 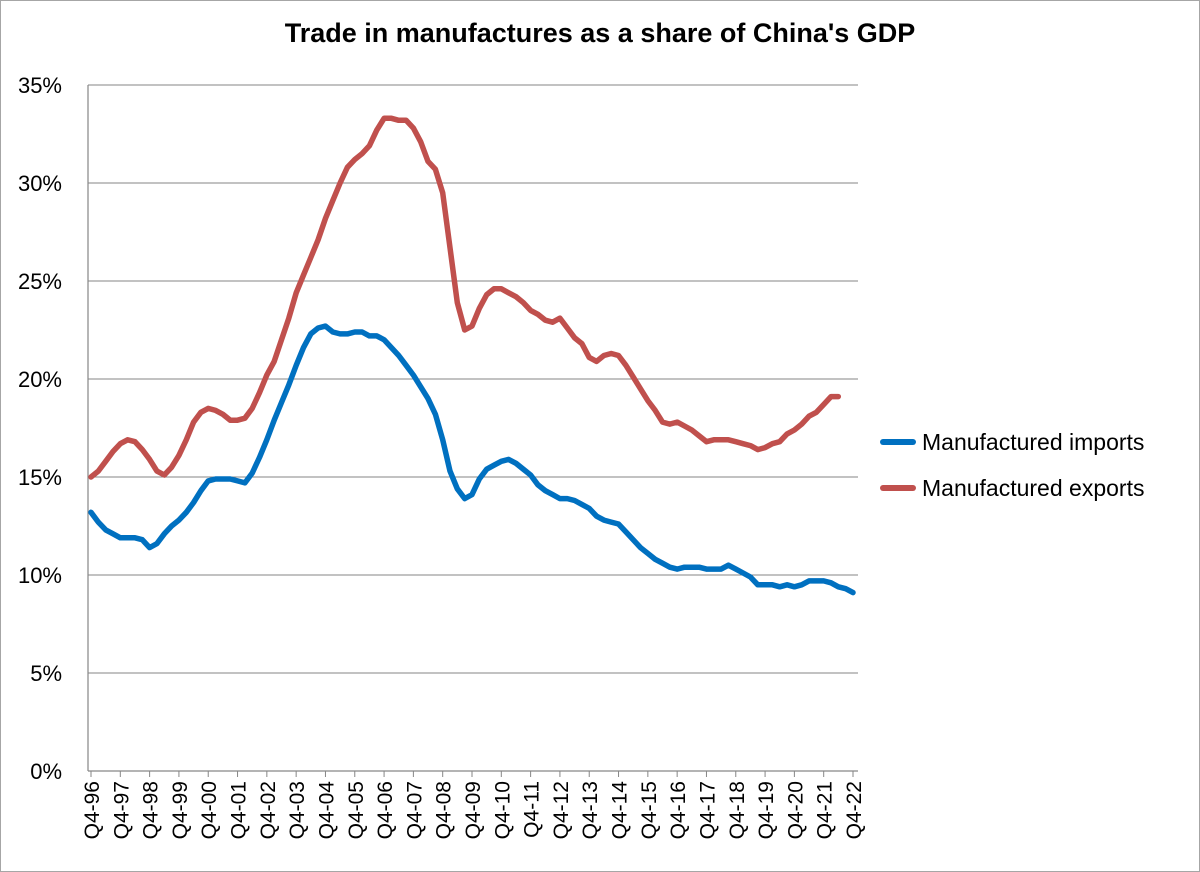 What do you see at coordinates (590, 810) in the screenshot?
I see `x-tick-label: Q4-13` at bounding box center [590, 810].